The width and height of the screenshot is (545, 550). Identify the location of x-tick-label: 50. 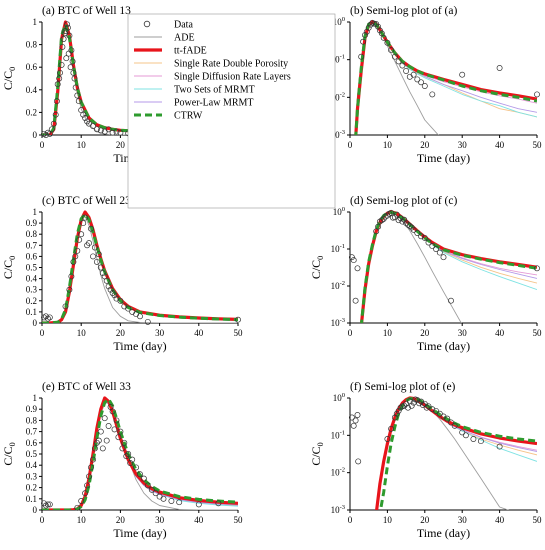
(538, 145).